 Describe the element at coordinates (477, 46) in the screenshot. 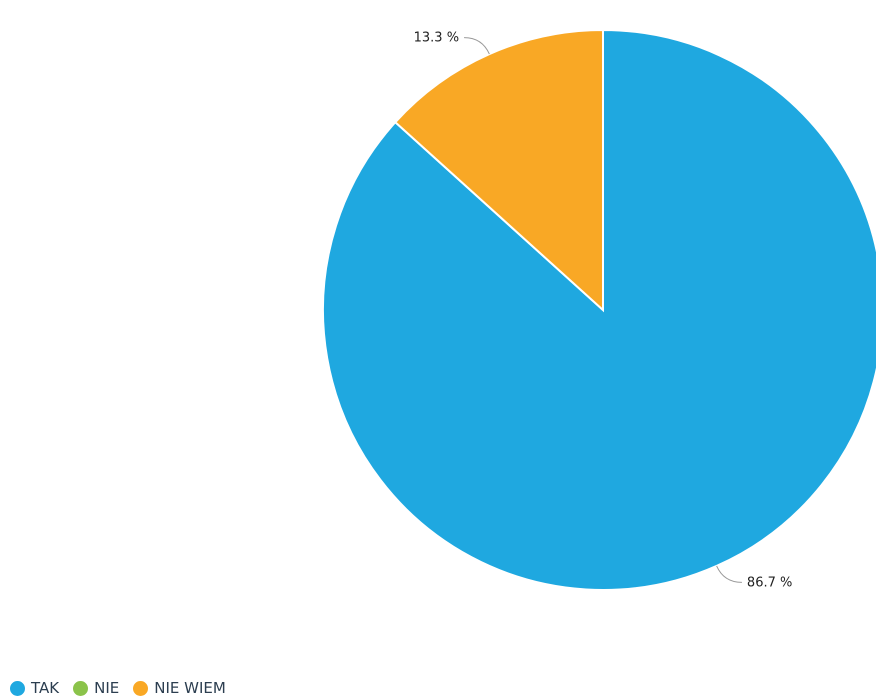

I see `connector-nie-wiem` at that location.